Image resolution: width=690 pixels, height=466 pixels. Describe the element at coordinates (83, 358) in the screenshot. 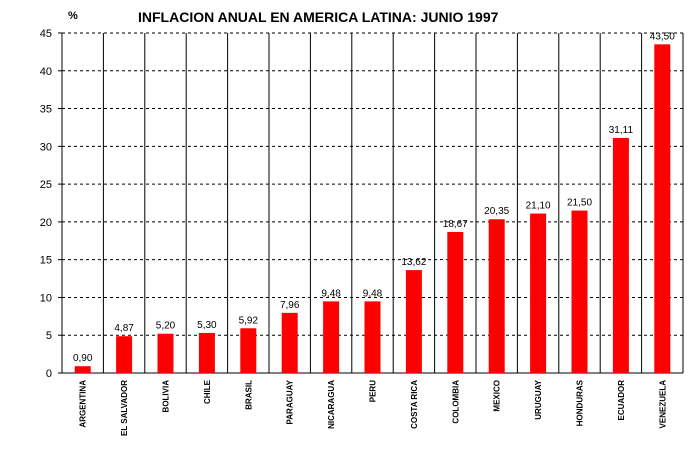

I see `data-label: 0,90` at that location.